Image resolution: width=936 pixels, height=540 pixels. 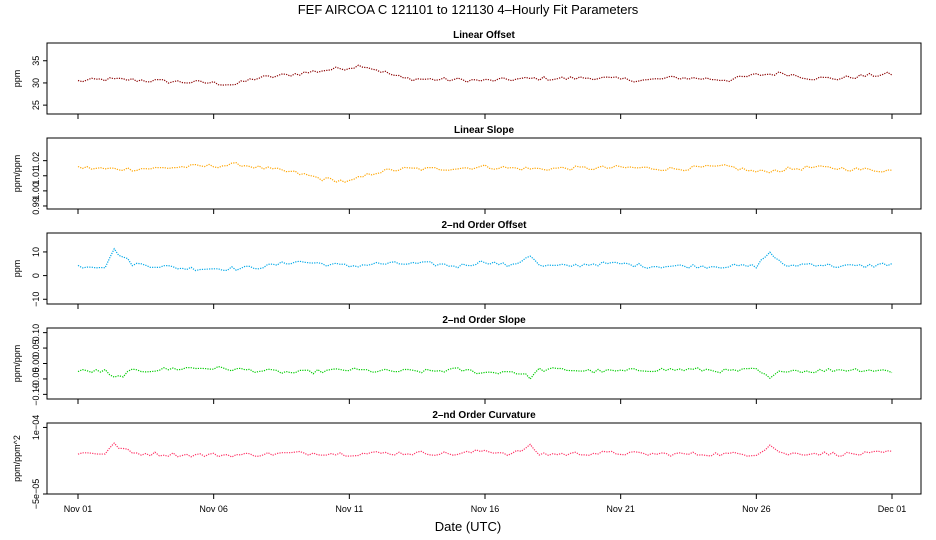 What do you see at coordinates (36, 494) in the screenshot?
I see `y-tick-label: −5e−05` at bounding box center [36, 494].